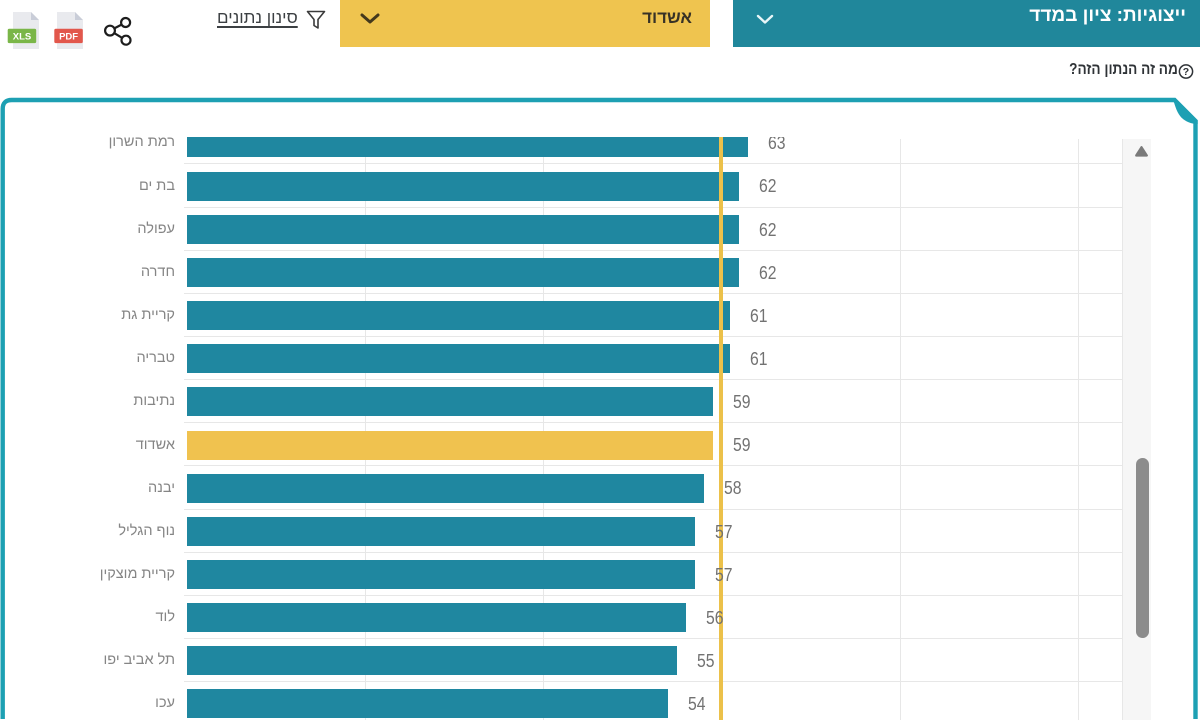  Describe the element at coordinates (68, 37) in the screenshot. I see `svg-text: PDF` at that location.